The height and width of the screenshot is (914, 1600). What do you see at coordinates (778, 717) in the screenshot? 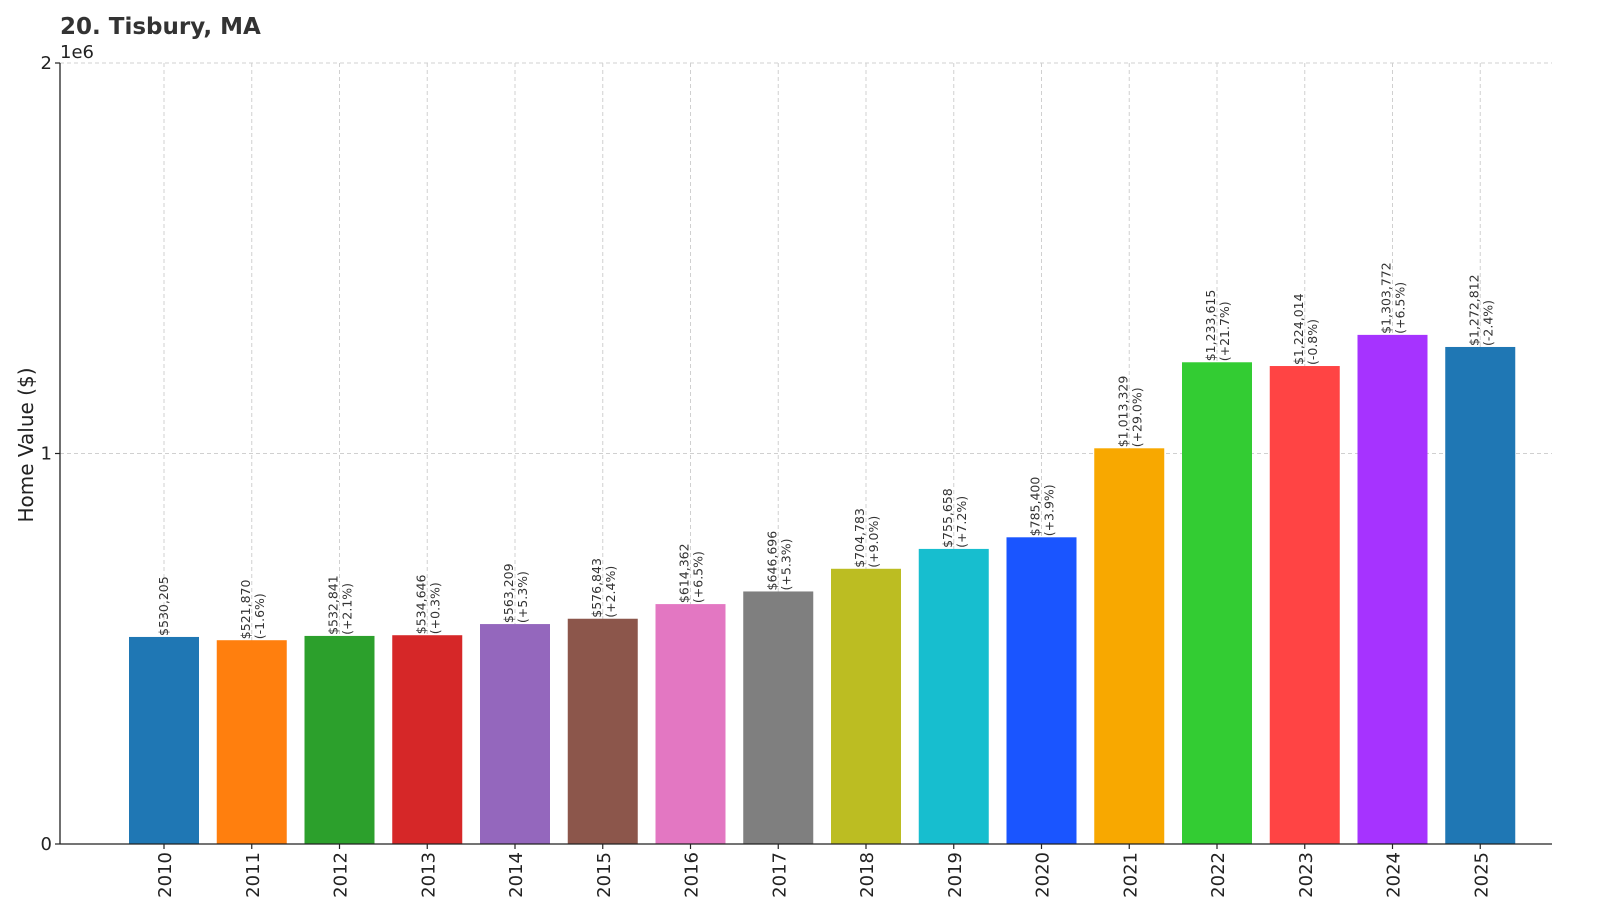
I see `bar-2017` at bounding box center [778, 717].